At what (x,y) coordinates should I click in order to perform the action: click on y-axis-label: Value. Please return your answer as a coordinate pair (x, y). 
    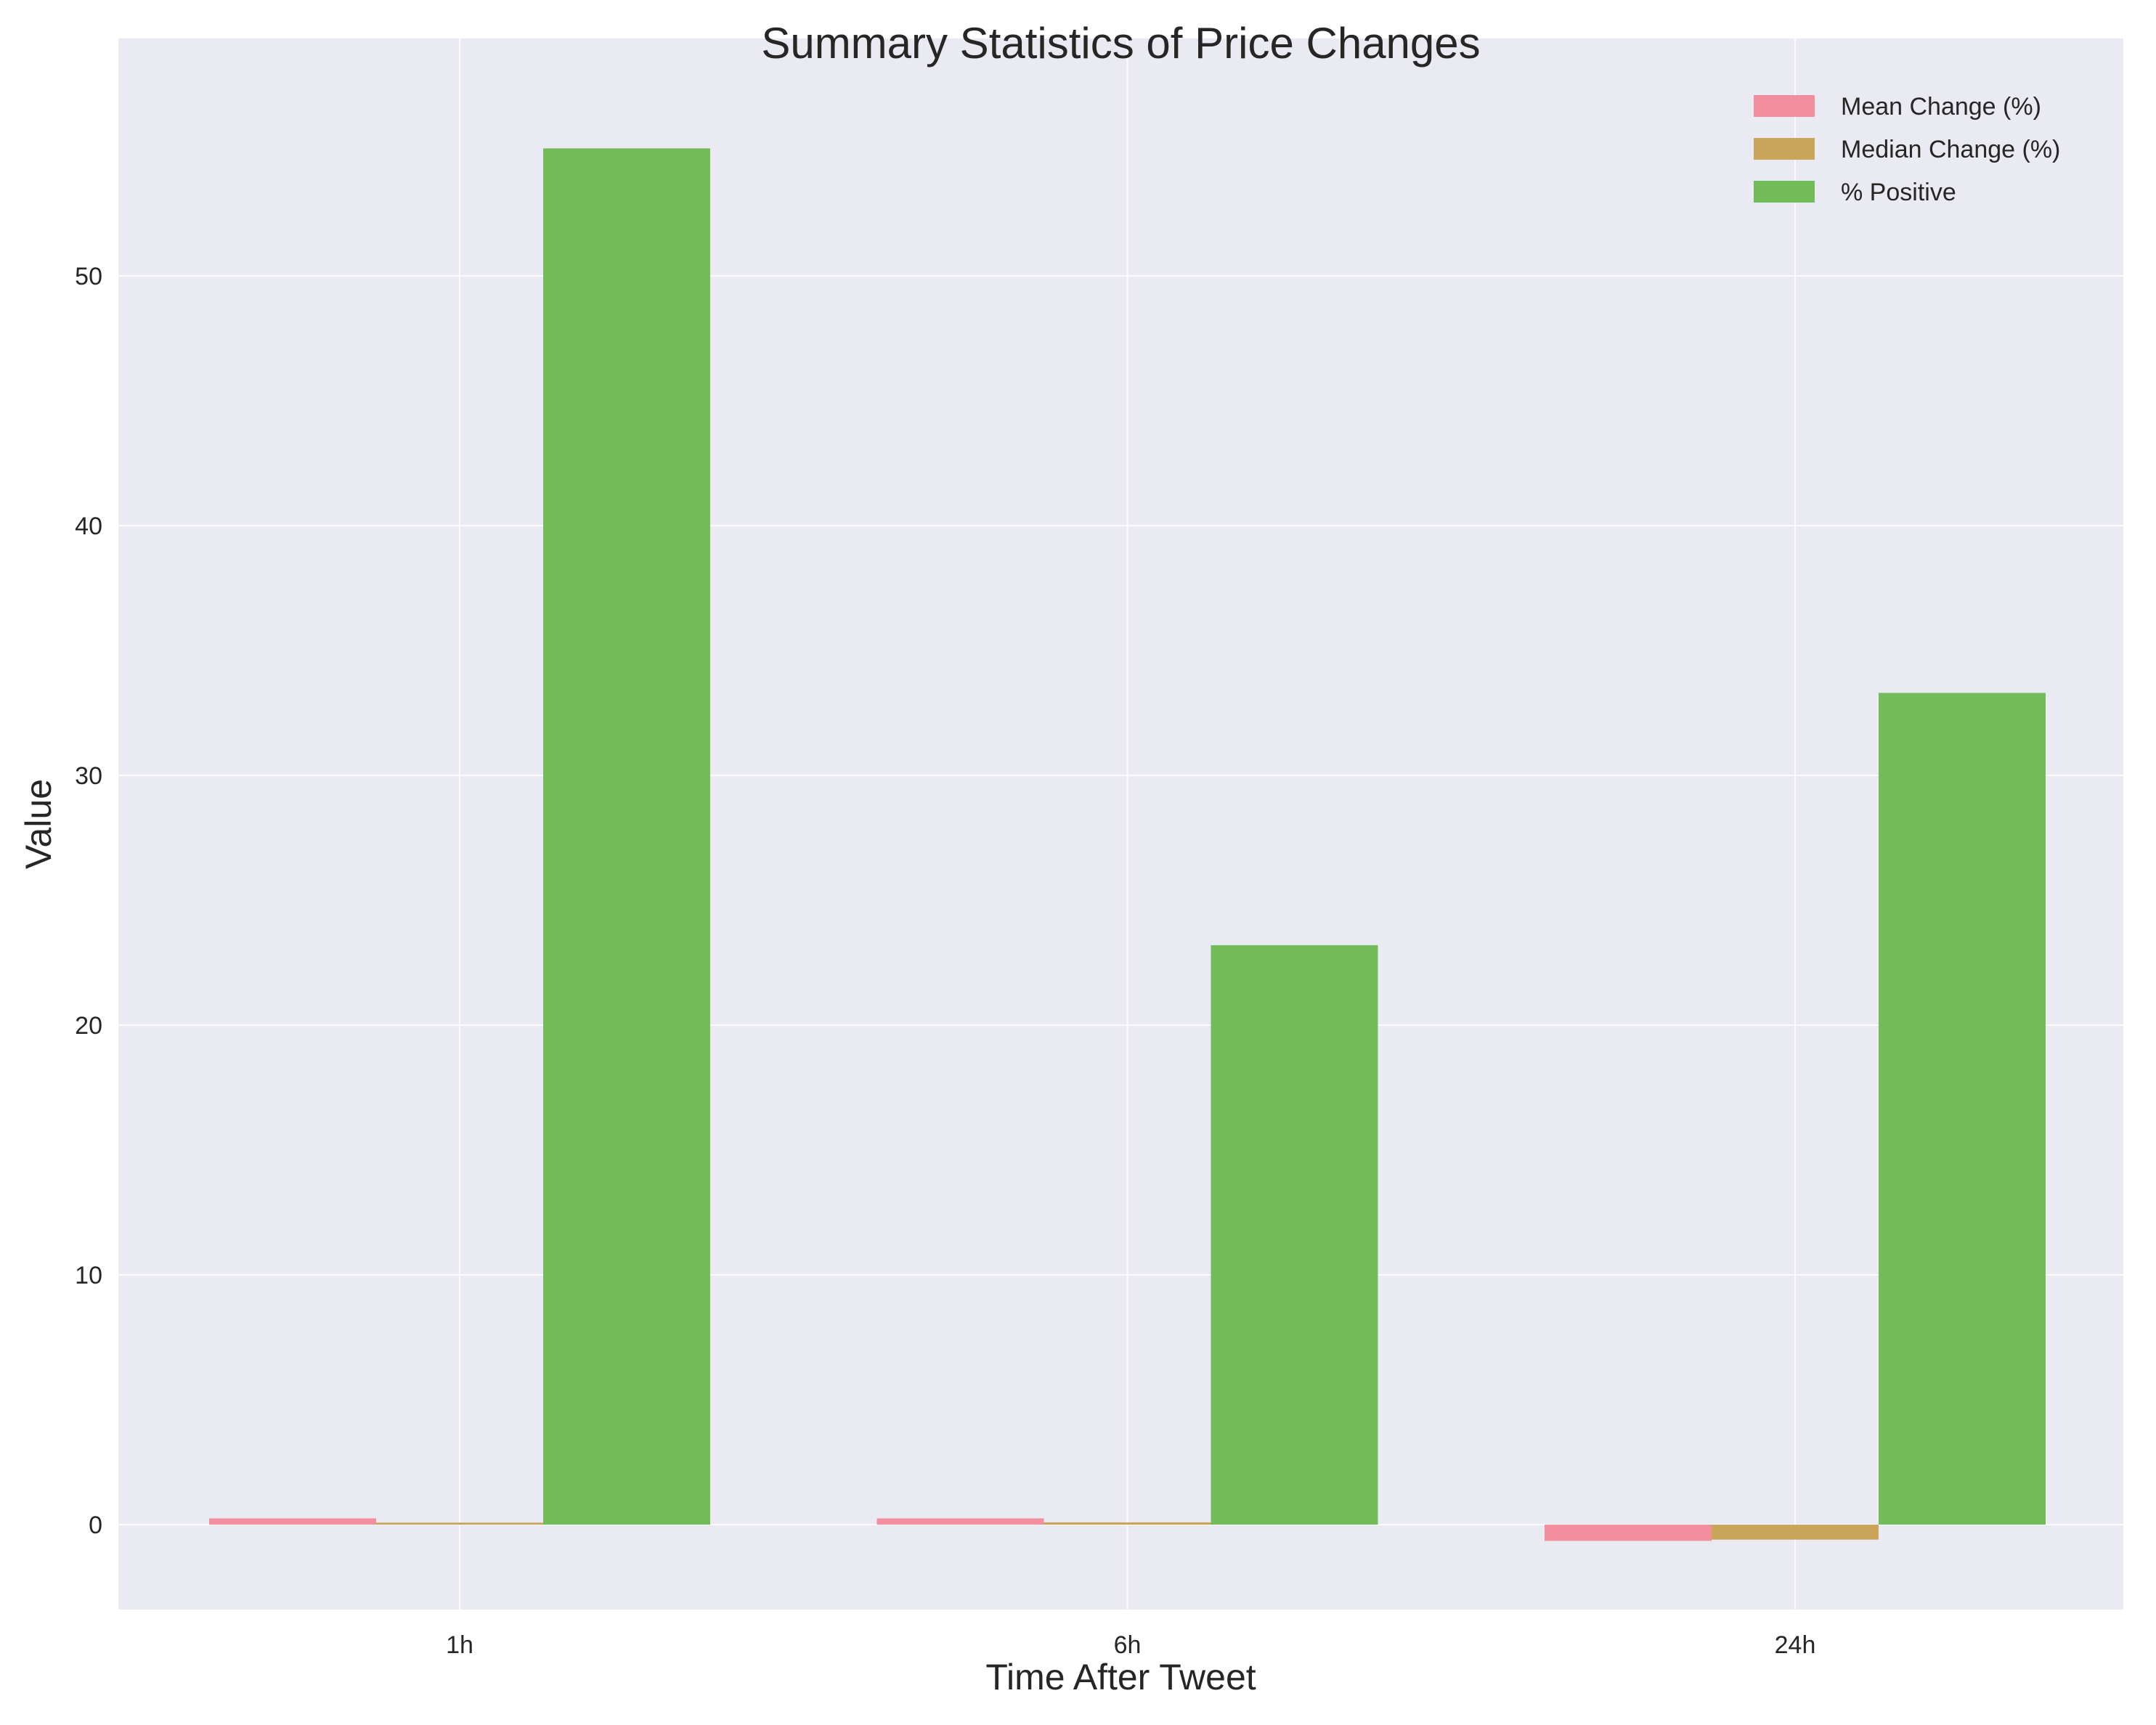
    Looking at the image, I should click on (38, 824).